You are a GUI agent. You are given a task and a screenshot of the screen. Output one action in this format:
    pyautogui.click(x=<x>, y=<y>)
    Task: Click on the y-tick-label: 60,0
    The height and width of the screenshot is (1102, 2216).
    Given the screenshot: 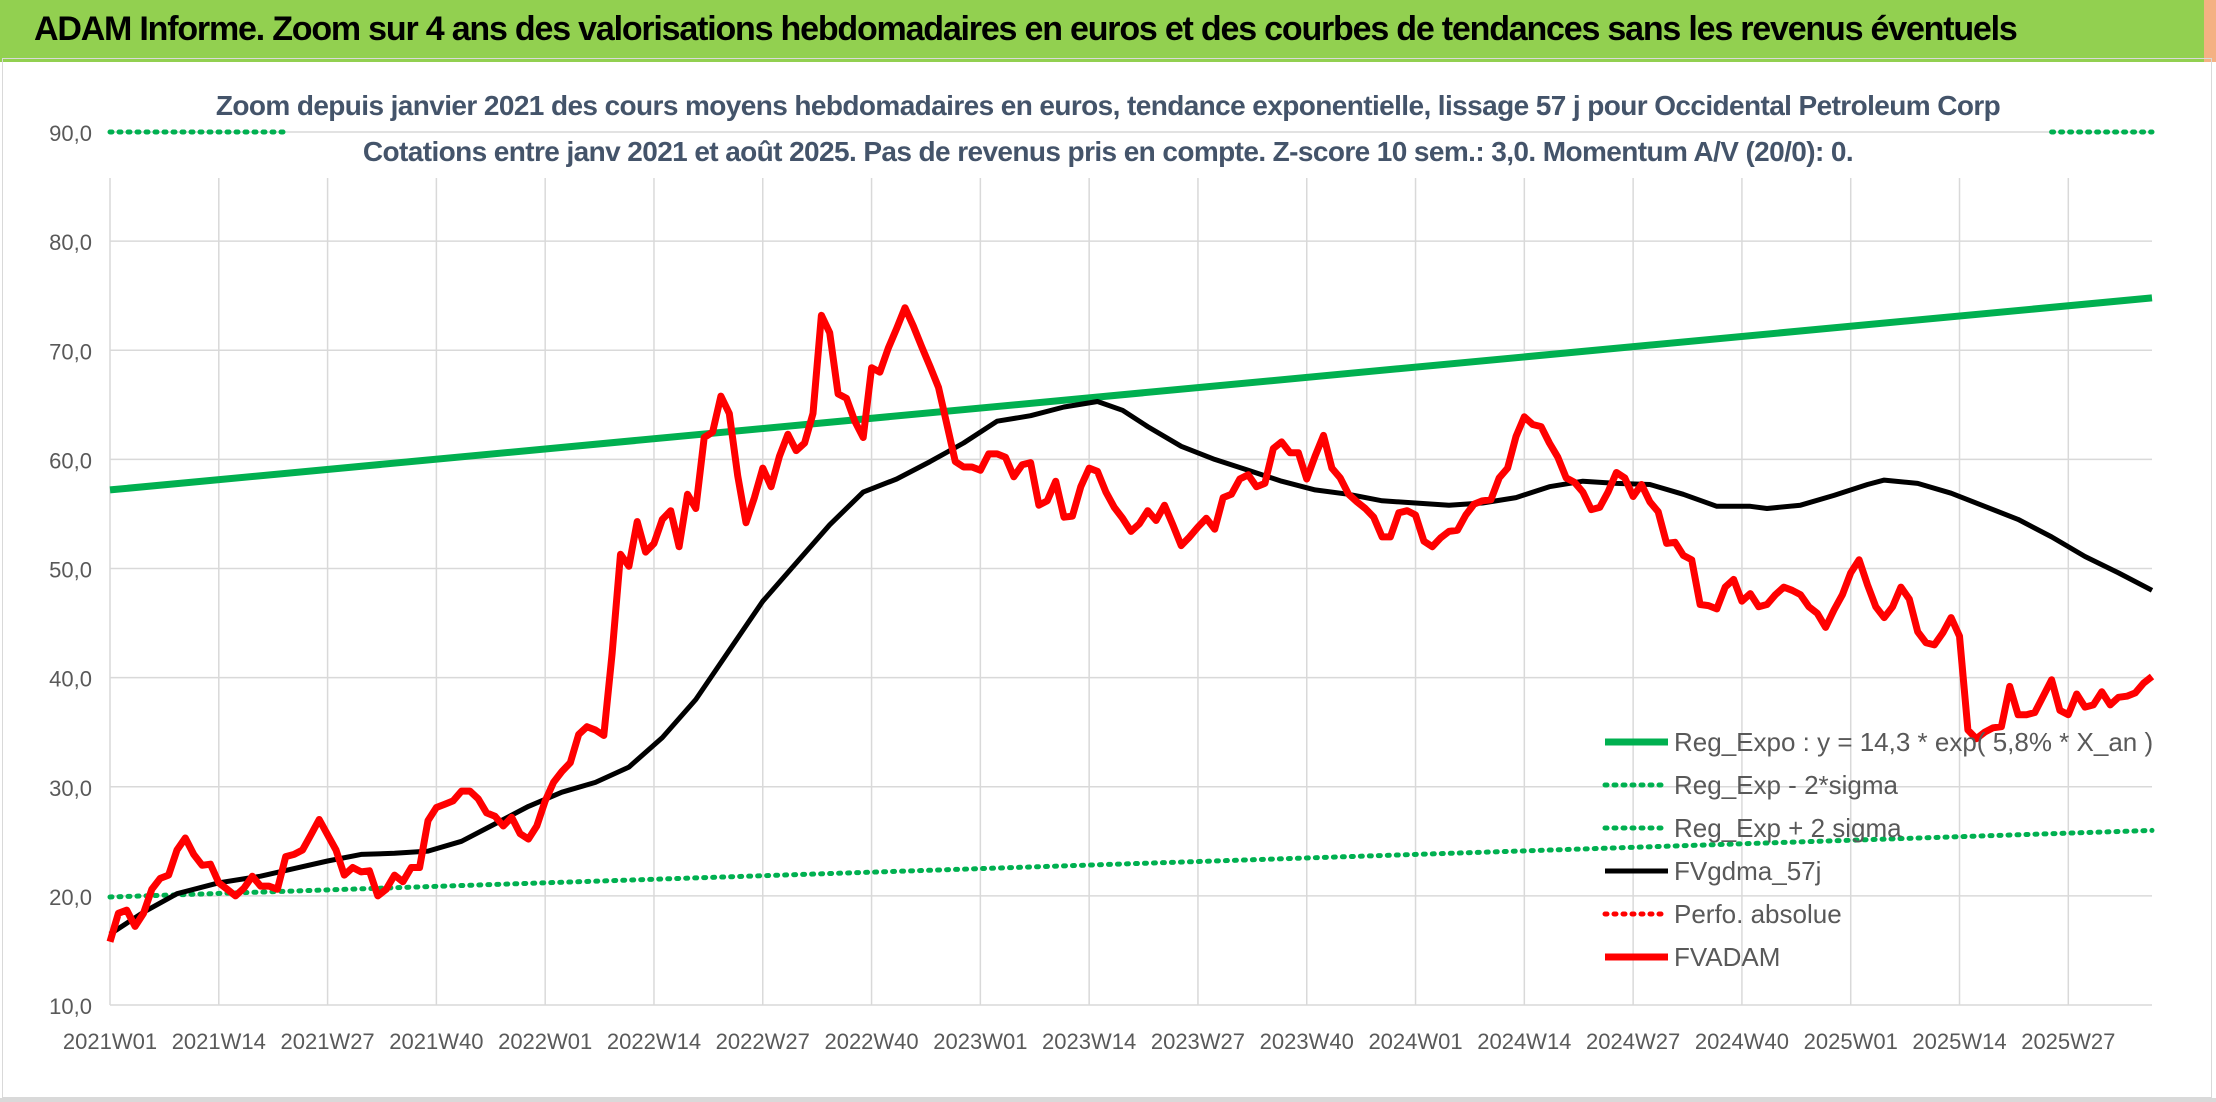 What is the action you would take?
    pyautogui.click(x=70, y=460)
    